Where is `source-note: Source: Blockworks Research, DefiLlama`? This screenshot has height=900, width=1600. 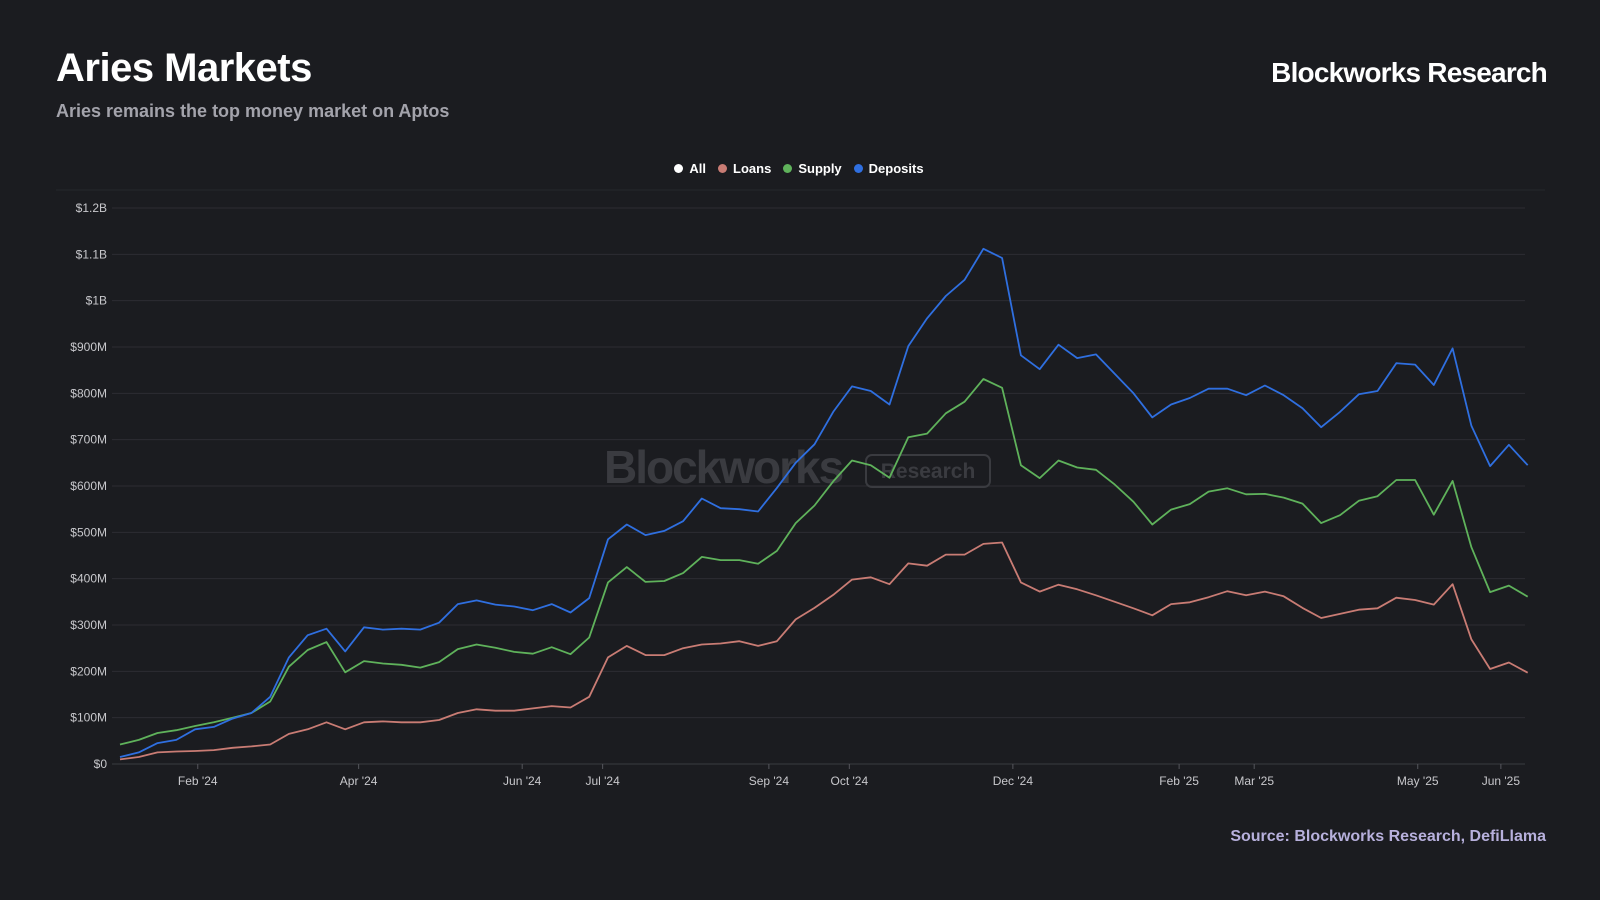 source-note: Source: Blockworks Research, DefiLlama is located at coordinates (1388, 836).